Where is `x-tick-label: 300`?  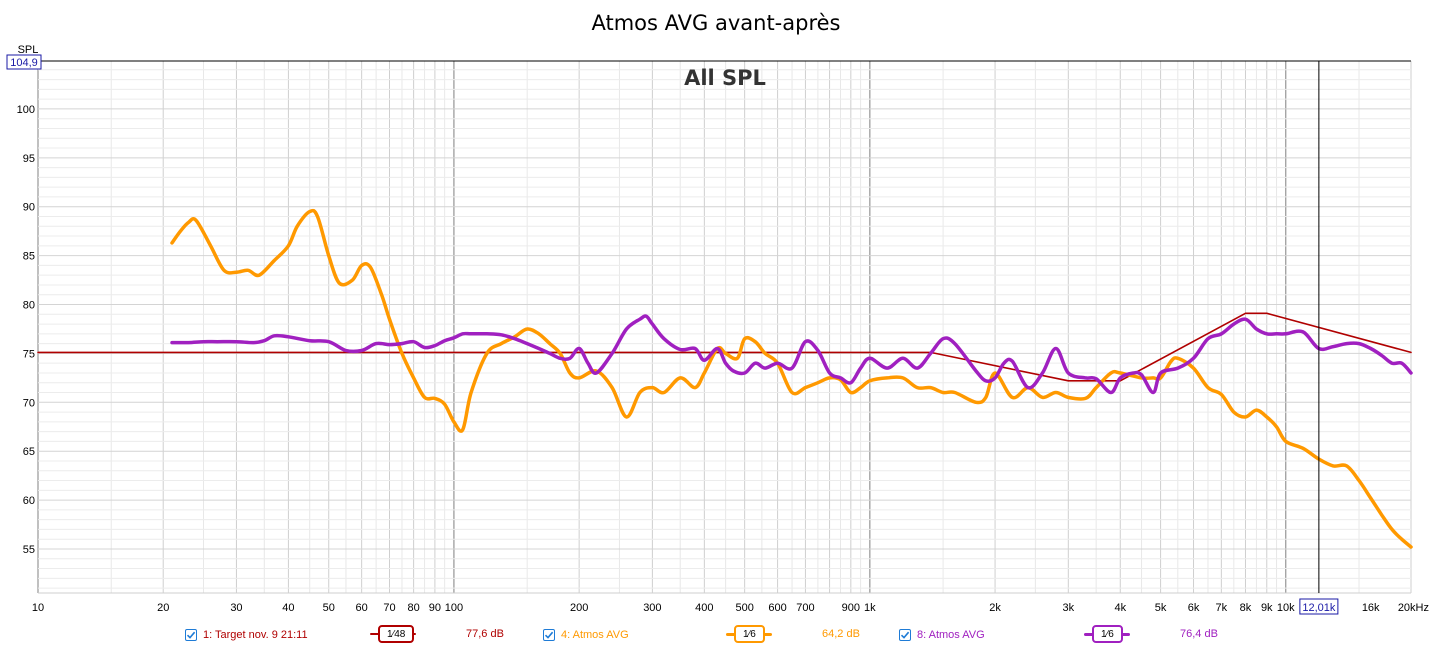
x-tick-label: 300 is located at coordinates (652, 608).